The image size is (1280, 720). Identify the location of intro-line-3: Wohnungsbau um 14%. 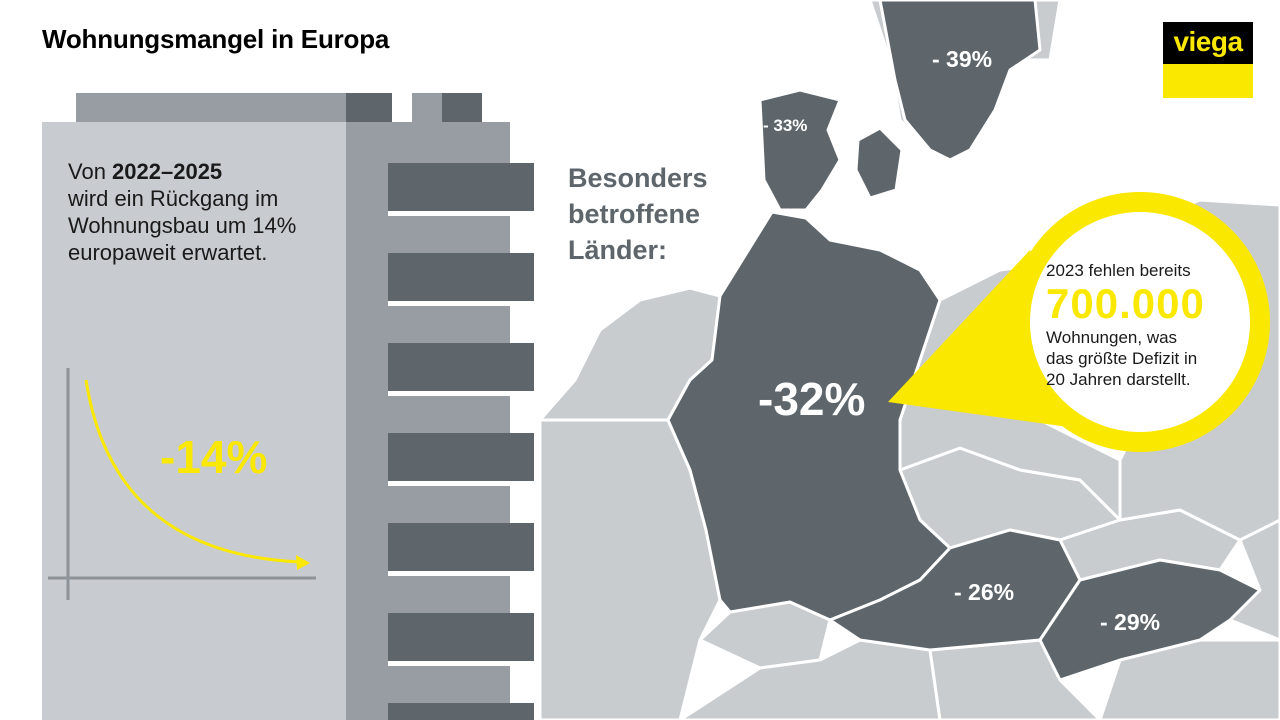
(182, 225).